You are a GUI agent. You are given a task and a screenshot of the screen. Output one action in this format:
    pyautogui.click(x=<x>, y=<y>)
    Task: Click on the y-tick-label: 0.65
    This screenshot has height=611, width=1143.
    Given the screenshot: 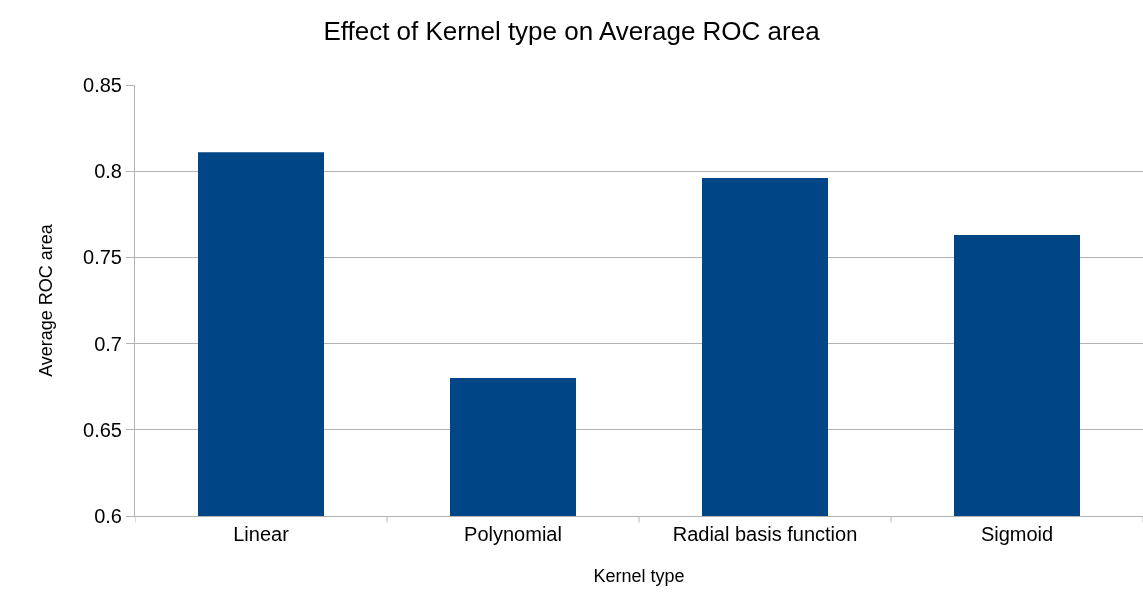 What is the action you would take?
    pyautogui.click(x=102, y=429)
    